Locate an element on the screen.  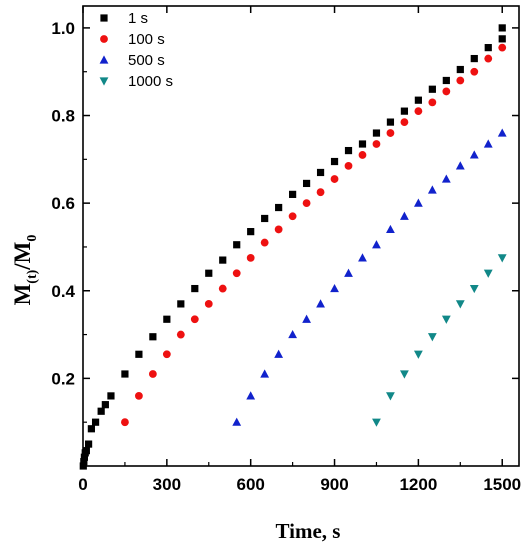
y-axis-title-sub: (t) is located at coordinates (32, 276).